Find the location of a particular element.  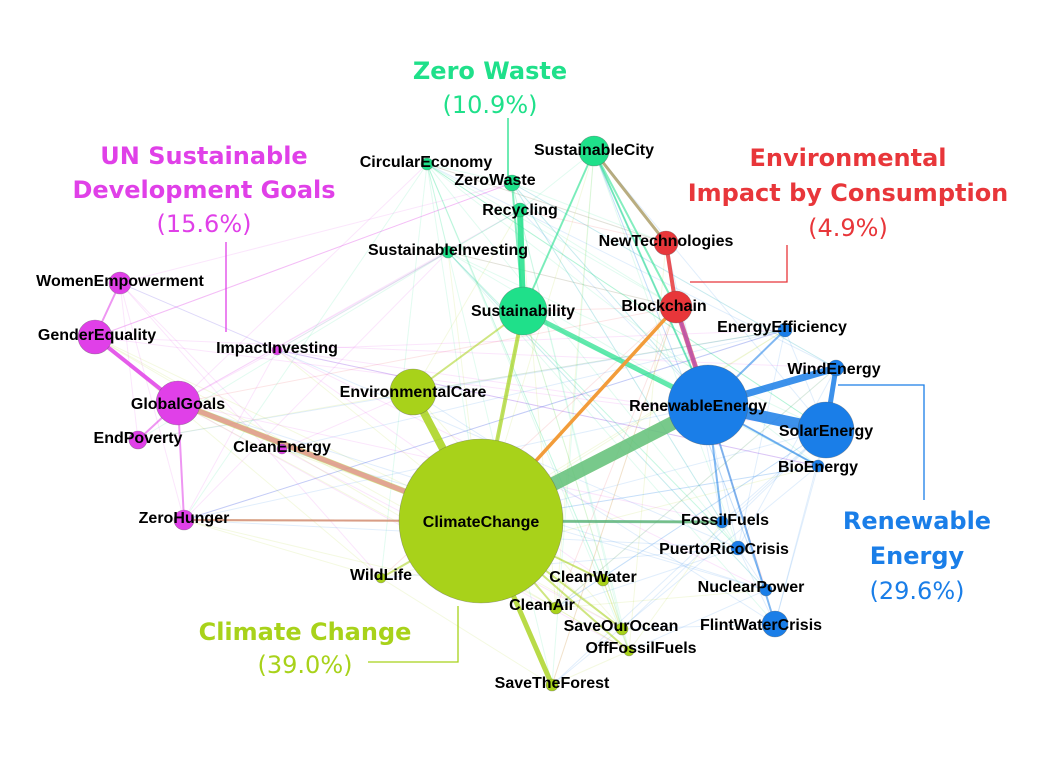

node-OffFossilFuels is located at coordinates (629, 651).